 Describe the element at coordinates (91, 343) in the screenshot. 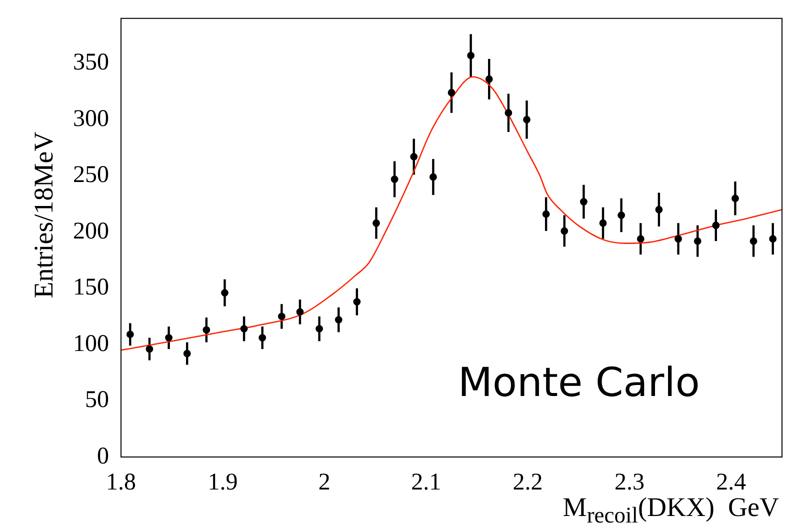

I see `y-tick-label: 100` at that location.